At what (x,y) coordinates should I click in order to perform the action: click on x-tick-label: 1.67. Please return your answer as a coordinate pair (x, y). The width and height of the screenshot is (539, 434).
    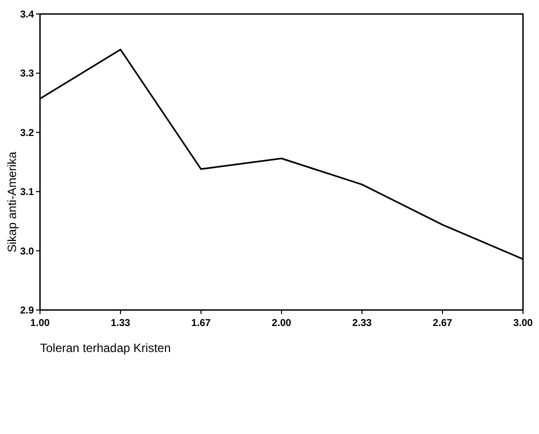
    Looking at the image, I should click on (201, 323).